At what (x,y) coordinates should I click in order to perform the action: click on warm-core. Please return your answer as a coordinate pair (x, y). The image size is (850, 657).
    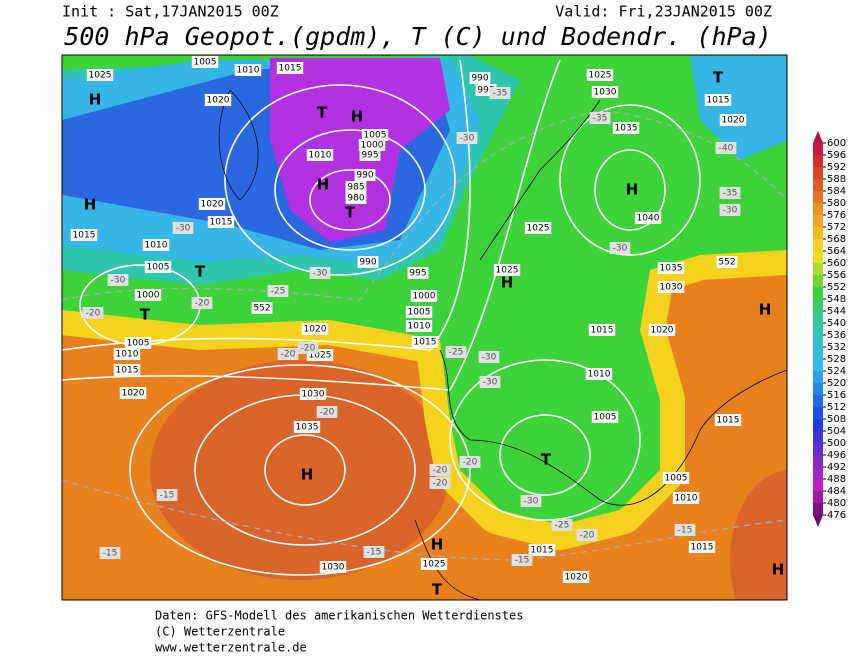
    Looking at the image, I should click on (758, 535).